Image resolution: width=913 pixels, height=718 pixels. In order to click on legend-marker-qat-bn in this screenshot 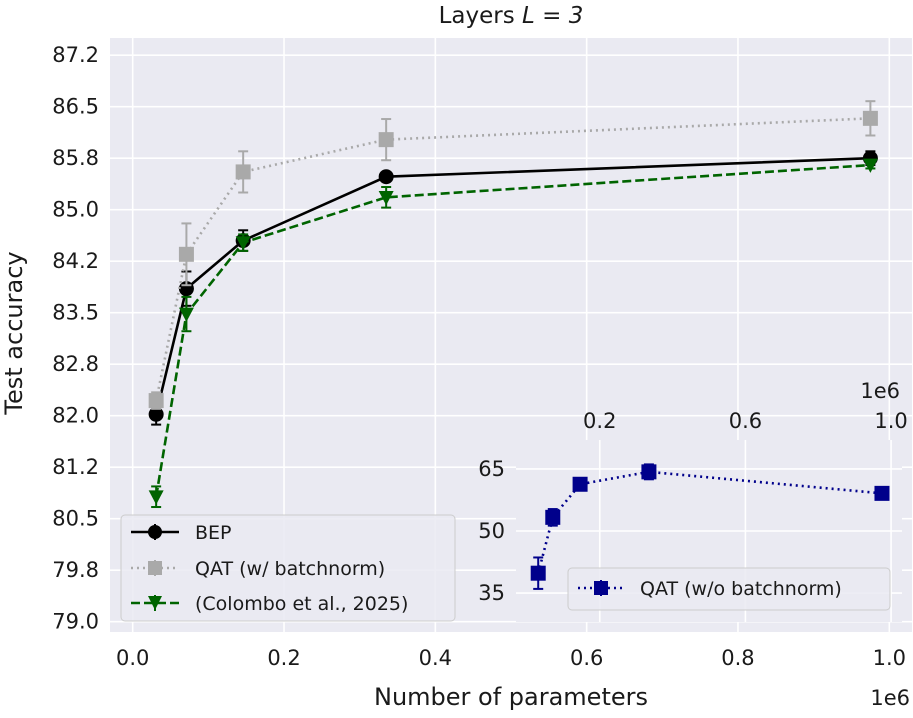, I will do `click(155, 568)`.